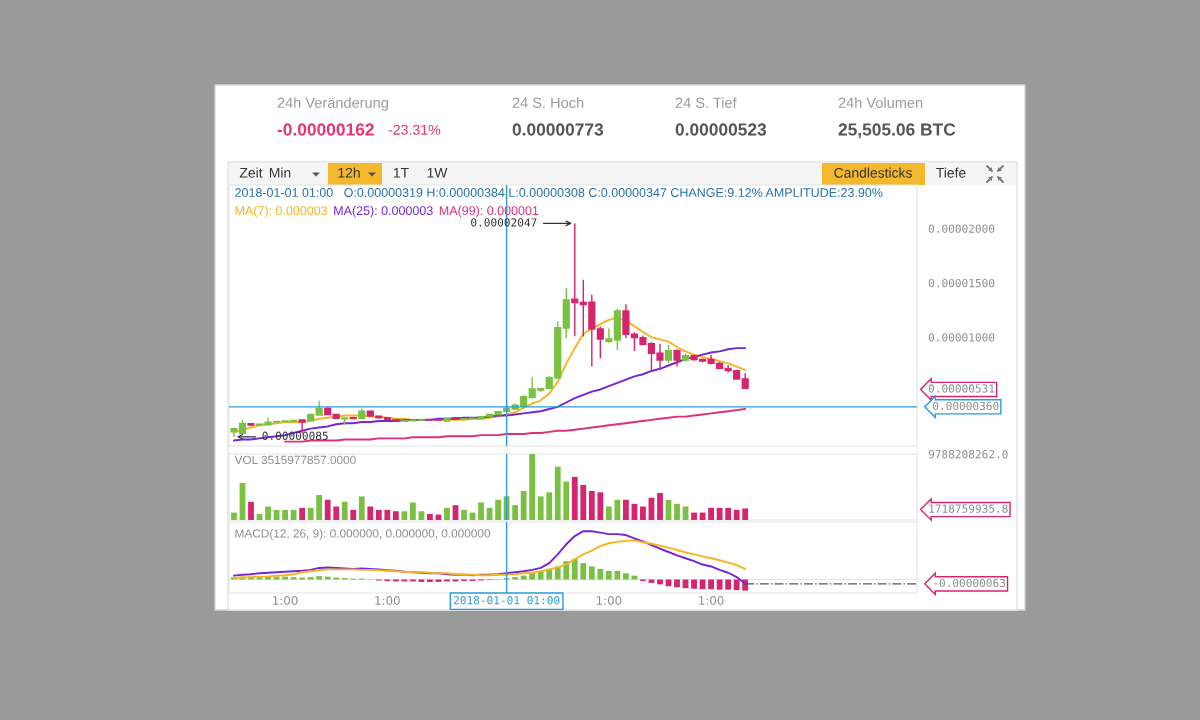 Image resolution: width=1200 pixels, height=720 pixels. Describe the element at coordinates (961, 283) in the screenshot. I see `y-tick-label: 0.00001500` at that location.